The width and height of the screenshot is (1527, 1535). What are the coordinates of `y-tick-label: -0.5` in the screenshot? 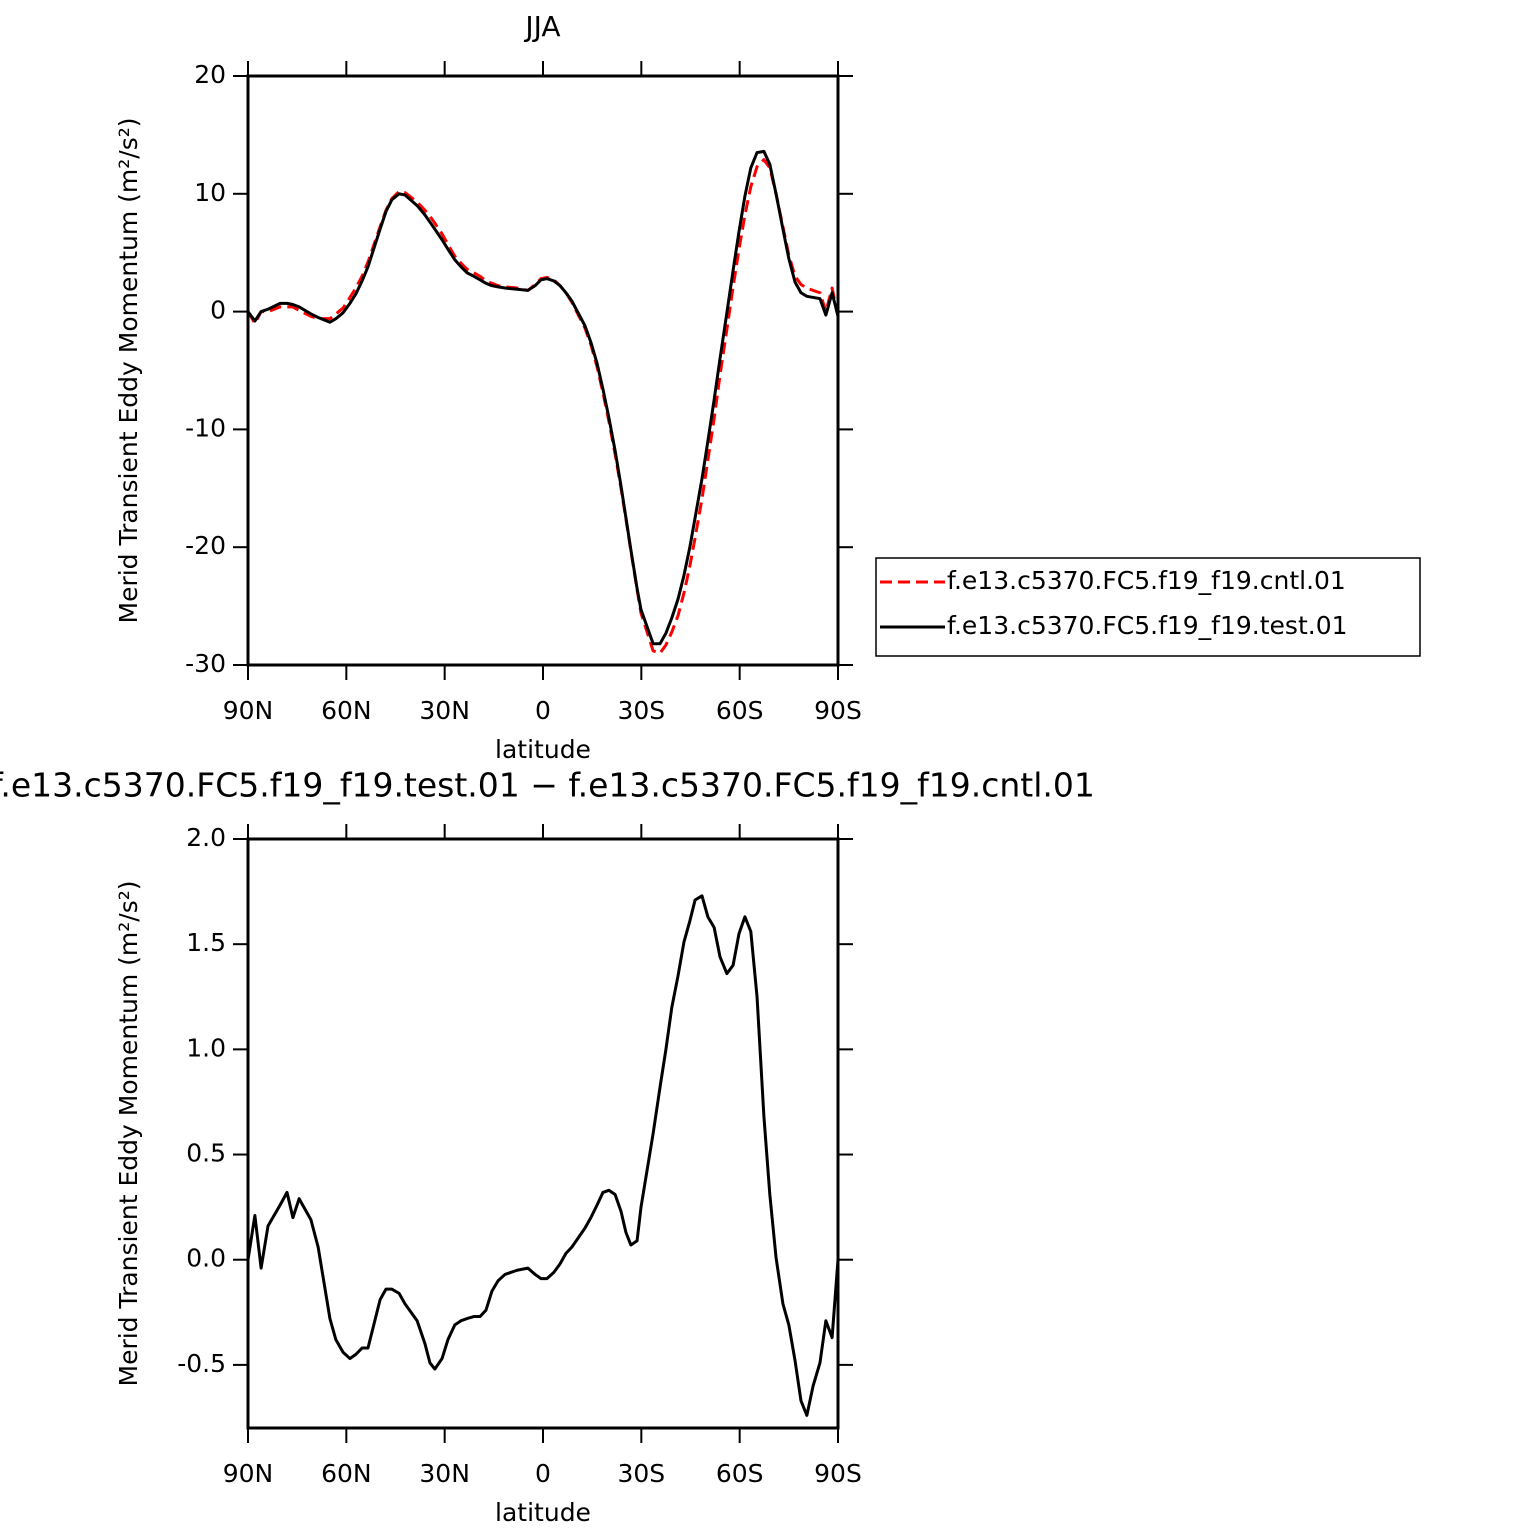 It's located at (201, 1363).